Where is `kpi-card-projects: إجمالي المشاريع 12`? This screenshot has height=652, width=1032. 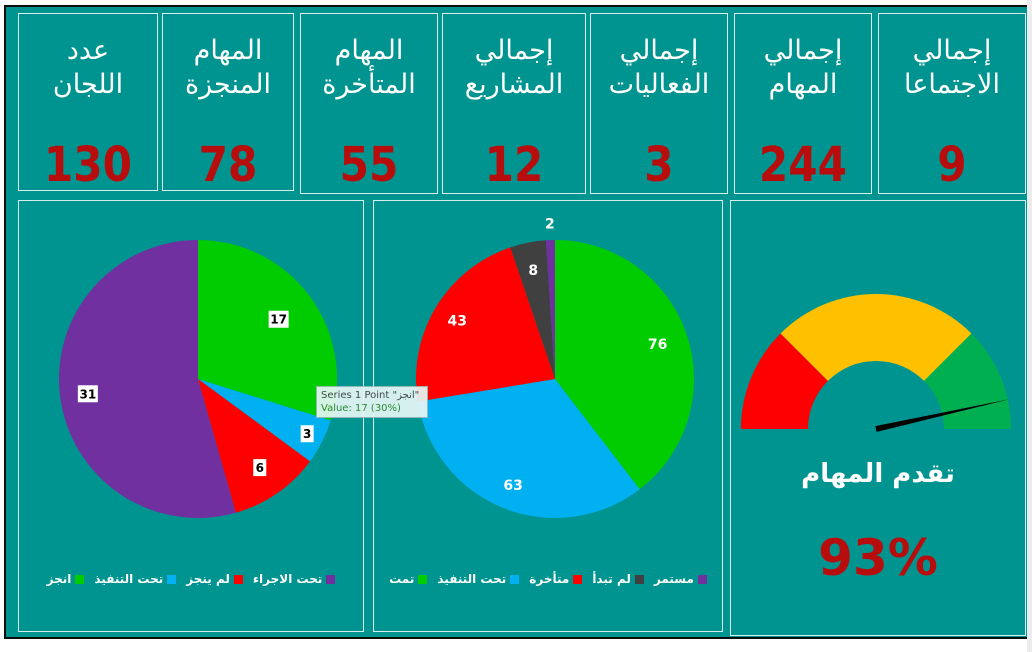
kpi-card-projects: إجمالي المشاريع 12 is located at coordinates (514, 103).